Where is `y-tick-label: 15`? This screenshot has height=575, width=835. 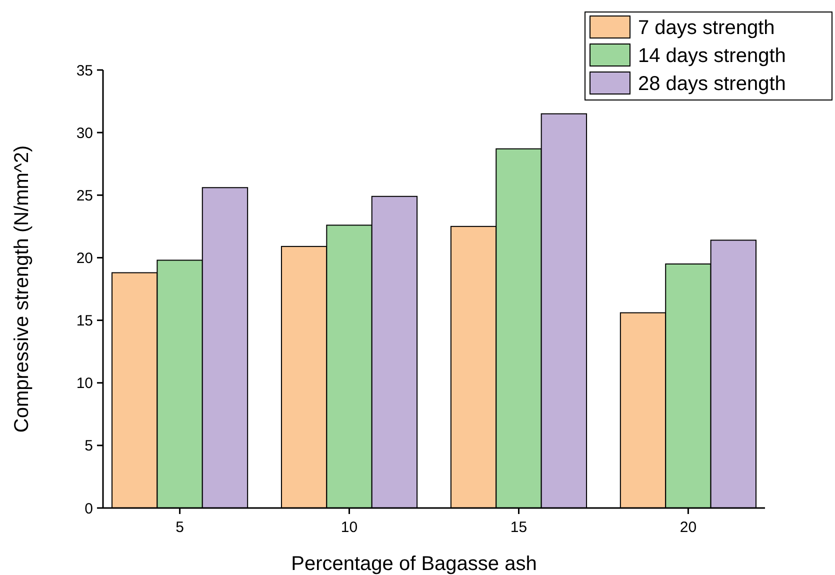 y-tick-label: 15 is located at coordinates (84, 321).